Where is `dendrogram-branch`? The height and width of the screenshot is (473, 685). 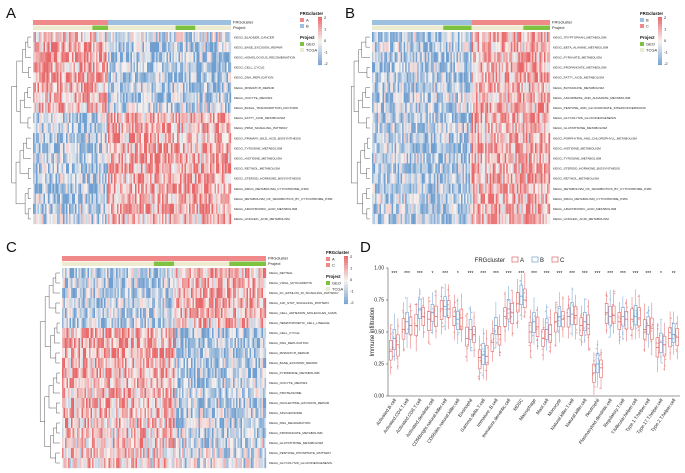 dendrogram-branch is located at coordinates (28, 49).